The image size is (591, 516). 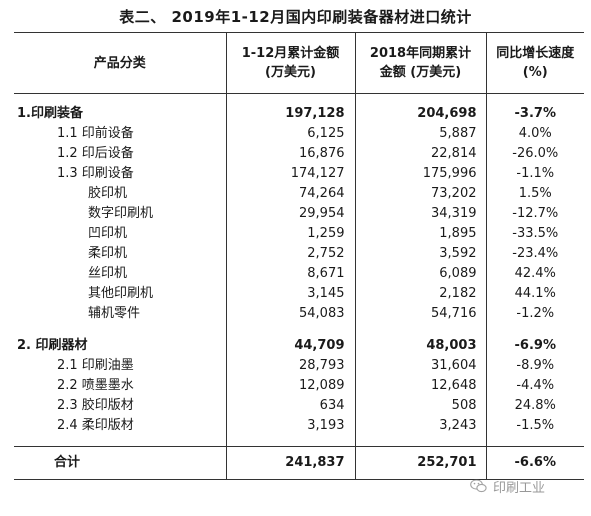 I want to click on row-amount: 197,128, so click(x=290, y=114).